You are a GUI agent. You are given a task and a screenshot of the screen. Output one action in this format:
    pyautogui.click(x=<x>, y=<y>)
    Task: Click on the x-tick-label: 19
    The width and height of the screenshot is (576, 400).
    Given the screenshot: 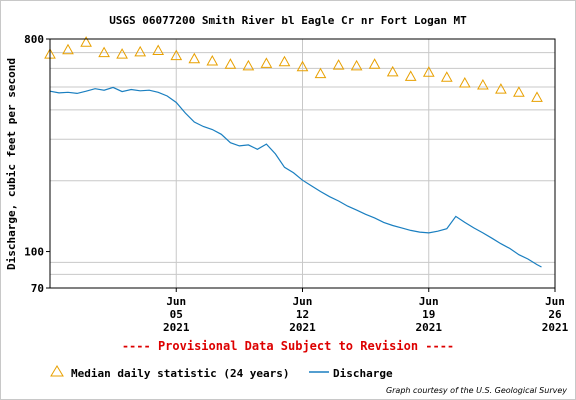 What is the action you would take?
    pyautogui.click(x=428, y=314)
    